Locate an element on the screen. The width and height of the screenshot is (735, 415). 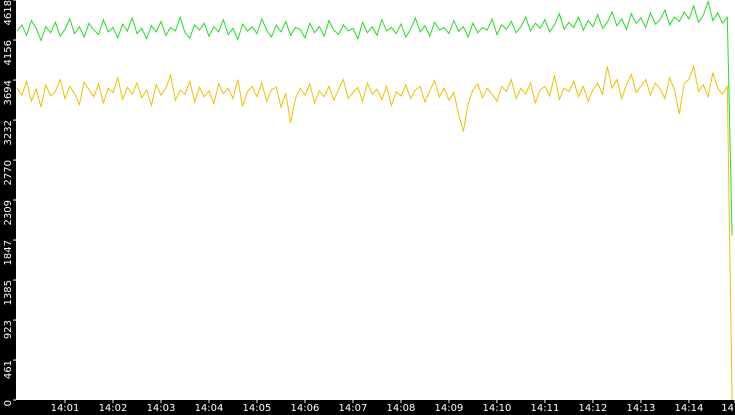
x-tick-label: 14:07 is located at coordinates (353, 408).